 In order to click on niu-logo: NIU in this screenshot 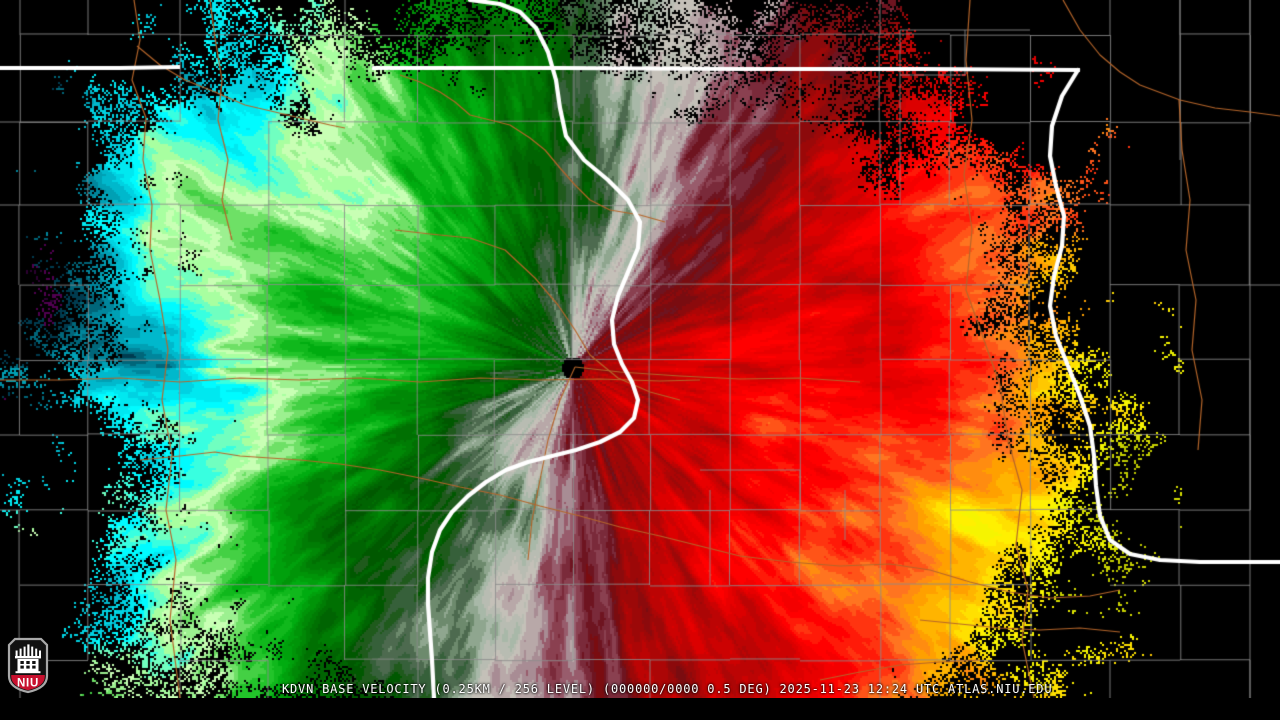, I will do `click(28, 665)`.